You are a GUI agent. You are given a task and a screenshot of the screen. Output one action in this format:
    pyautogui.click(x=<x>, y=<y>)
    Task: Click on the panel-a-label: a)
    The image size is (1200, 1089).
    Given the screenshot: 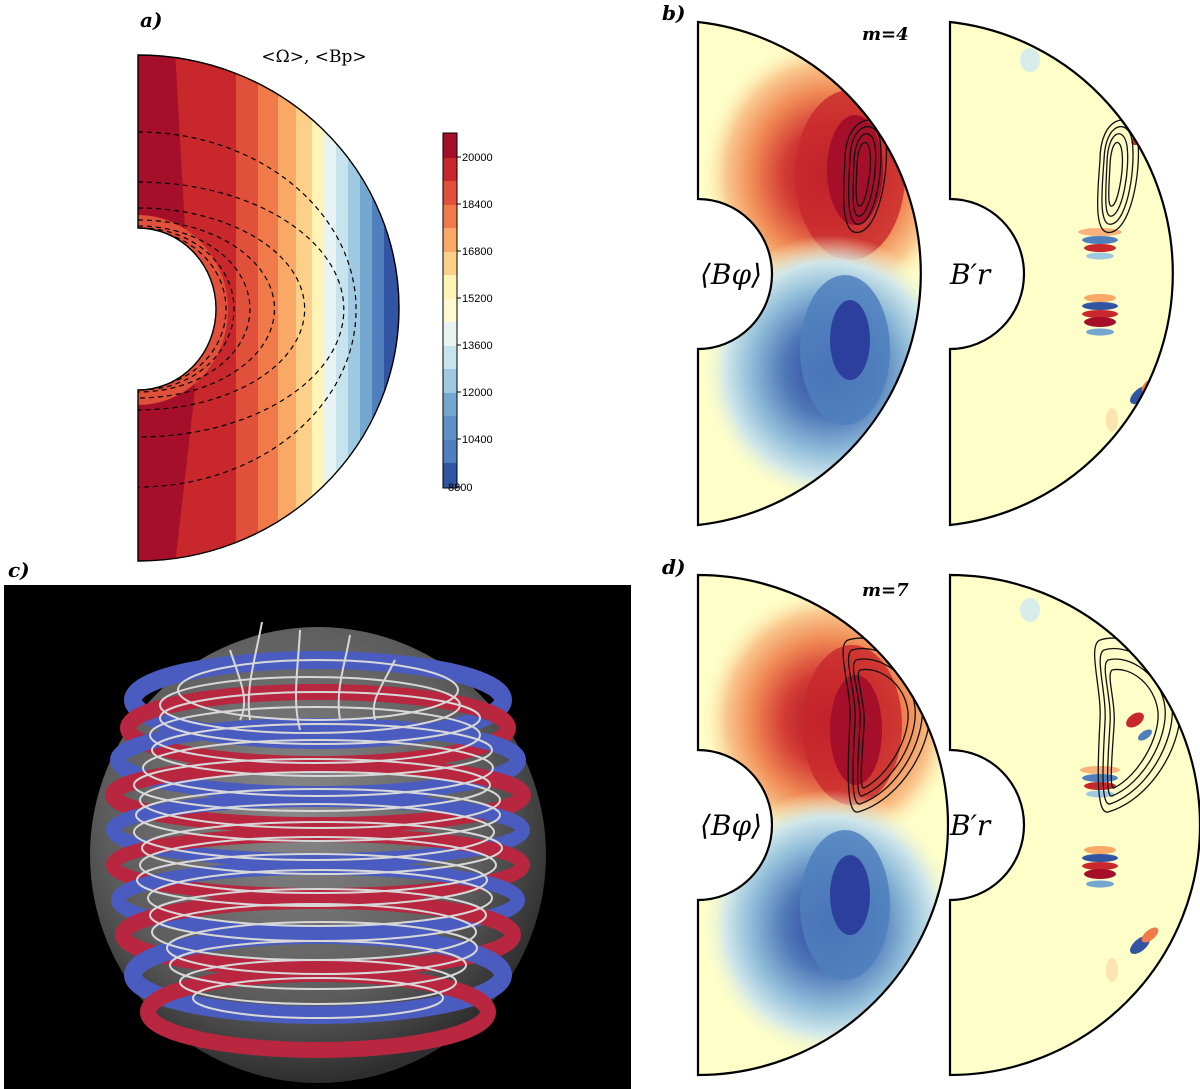 What is the action you would take?
    pyautogui.click(x=151, y=20)
    